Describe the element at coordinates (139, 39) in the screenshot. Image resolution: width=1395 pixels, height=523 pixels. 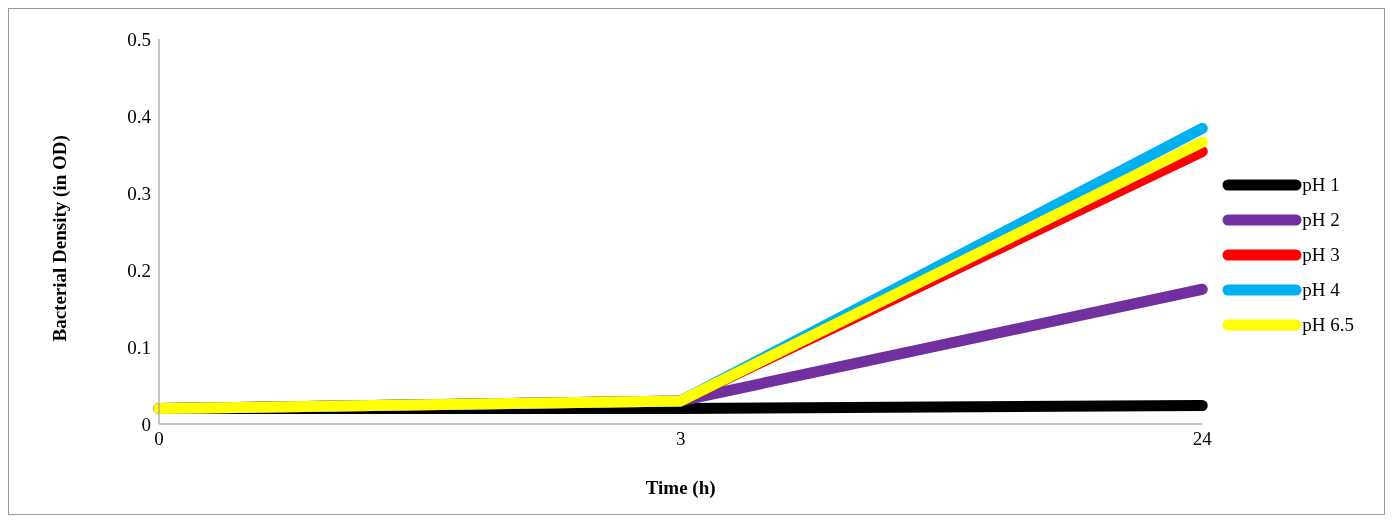
I see `y-tick-label: 0.5` at that location.